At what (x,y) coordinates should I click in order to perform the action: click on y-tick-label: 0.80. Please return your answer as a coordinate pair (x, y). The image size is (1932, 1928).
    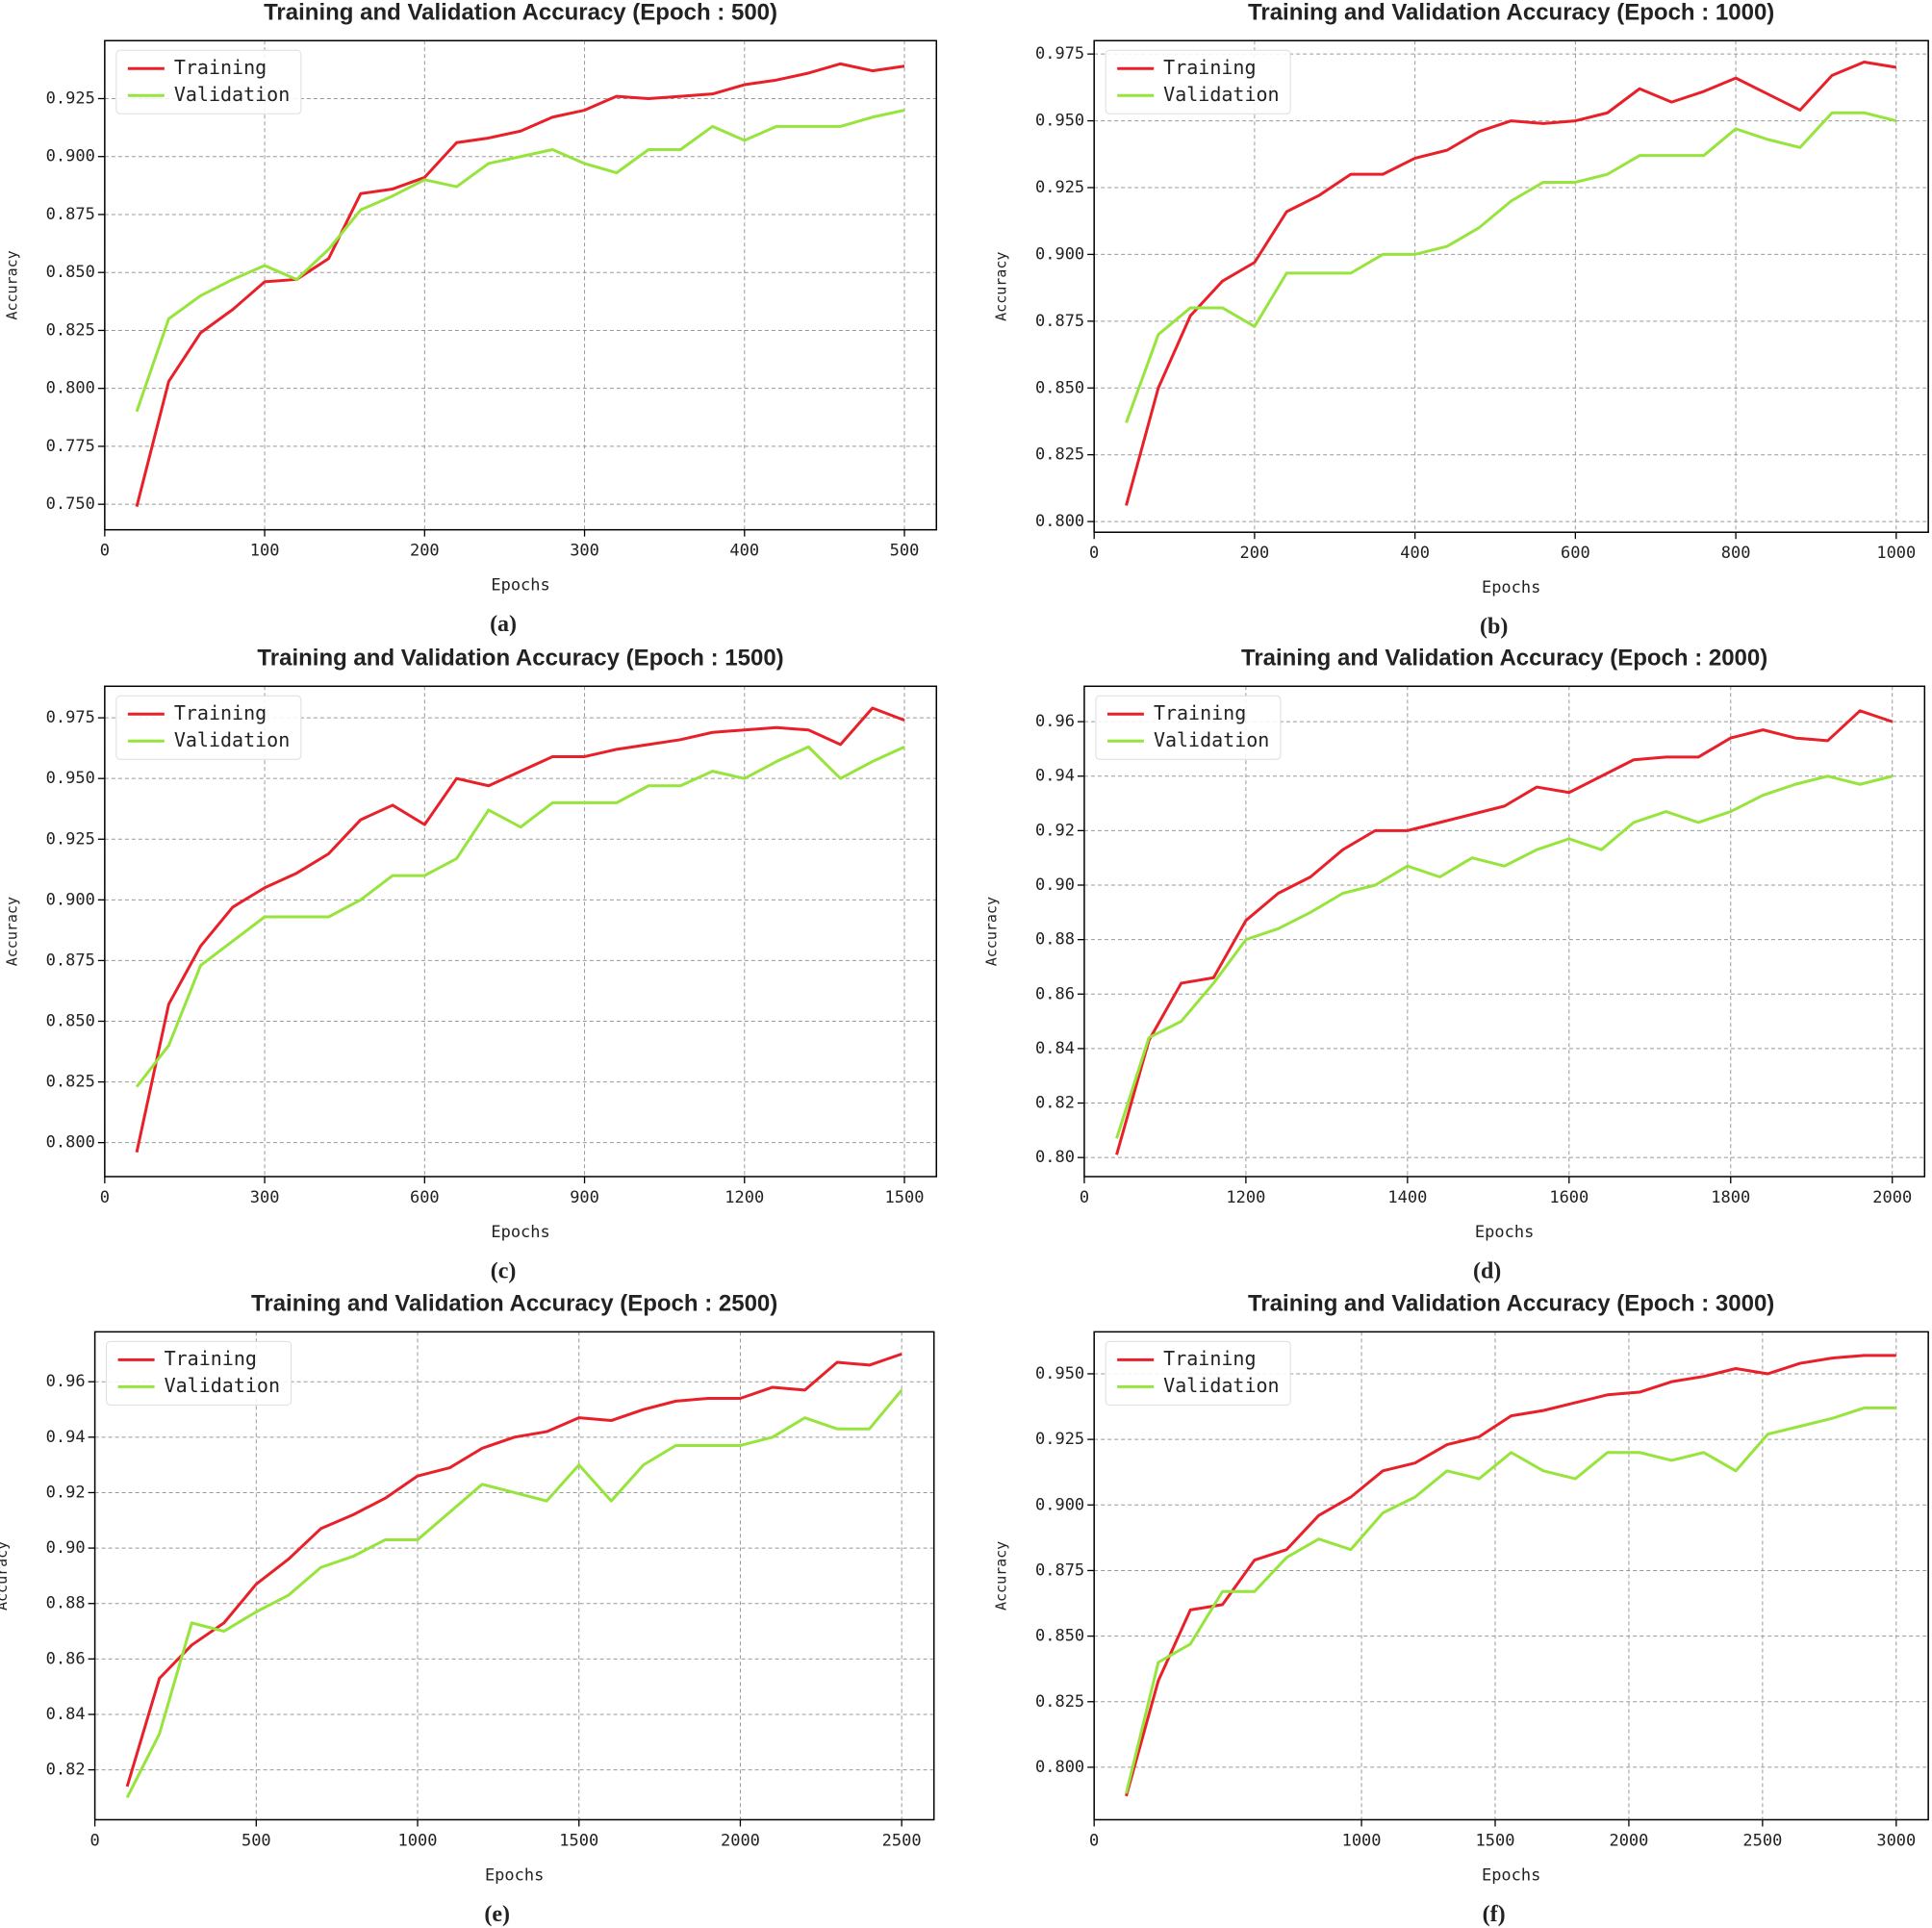
    Looking at the image, I should click on (1055, 1157).